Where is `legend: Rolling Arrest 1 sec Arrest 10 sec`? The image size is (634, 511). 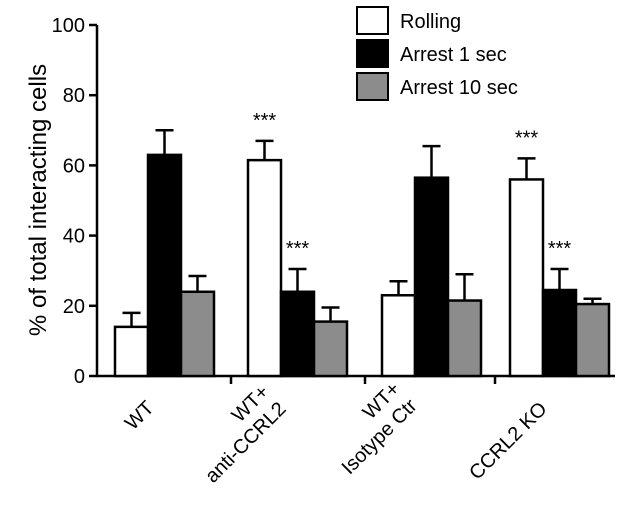
legend: Rolling Arrest 1 sec Arrest 10 sec is located at coordinates (437, 53).